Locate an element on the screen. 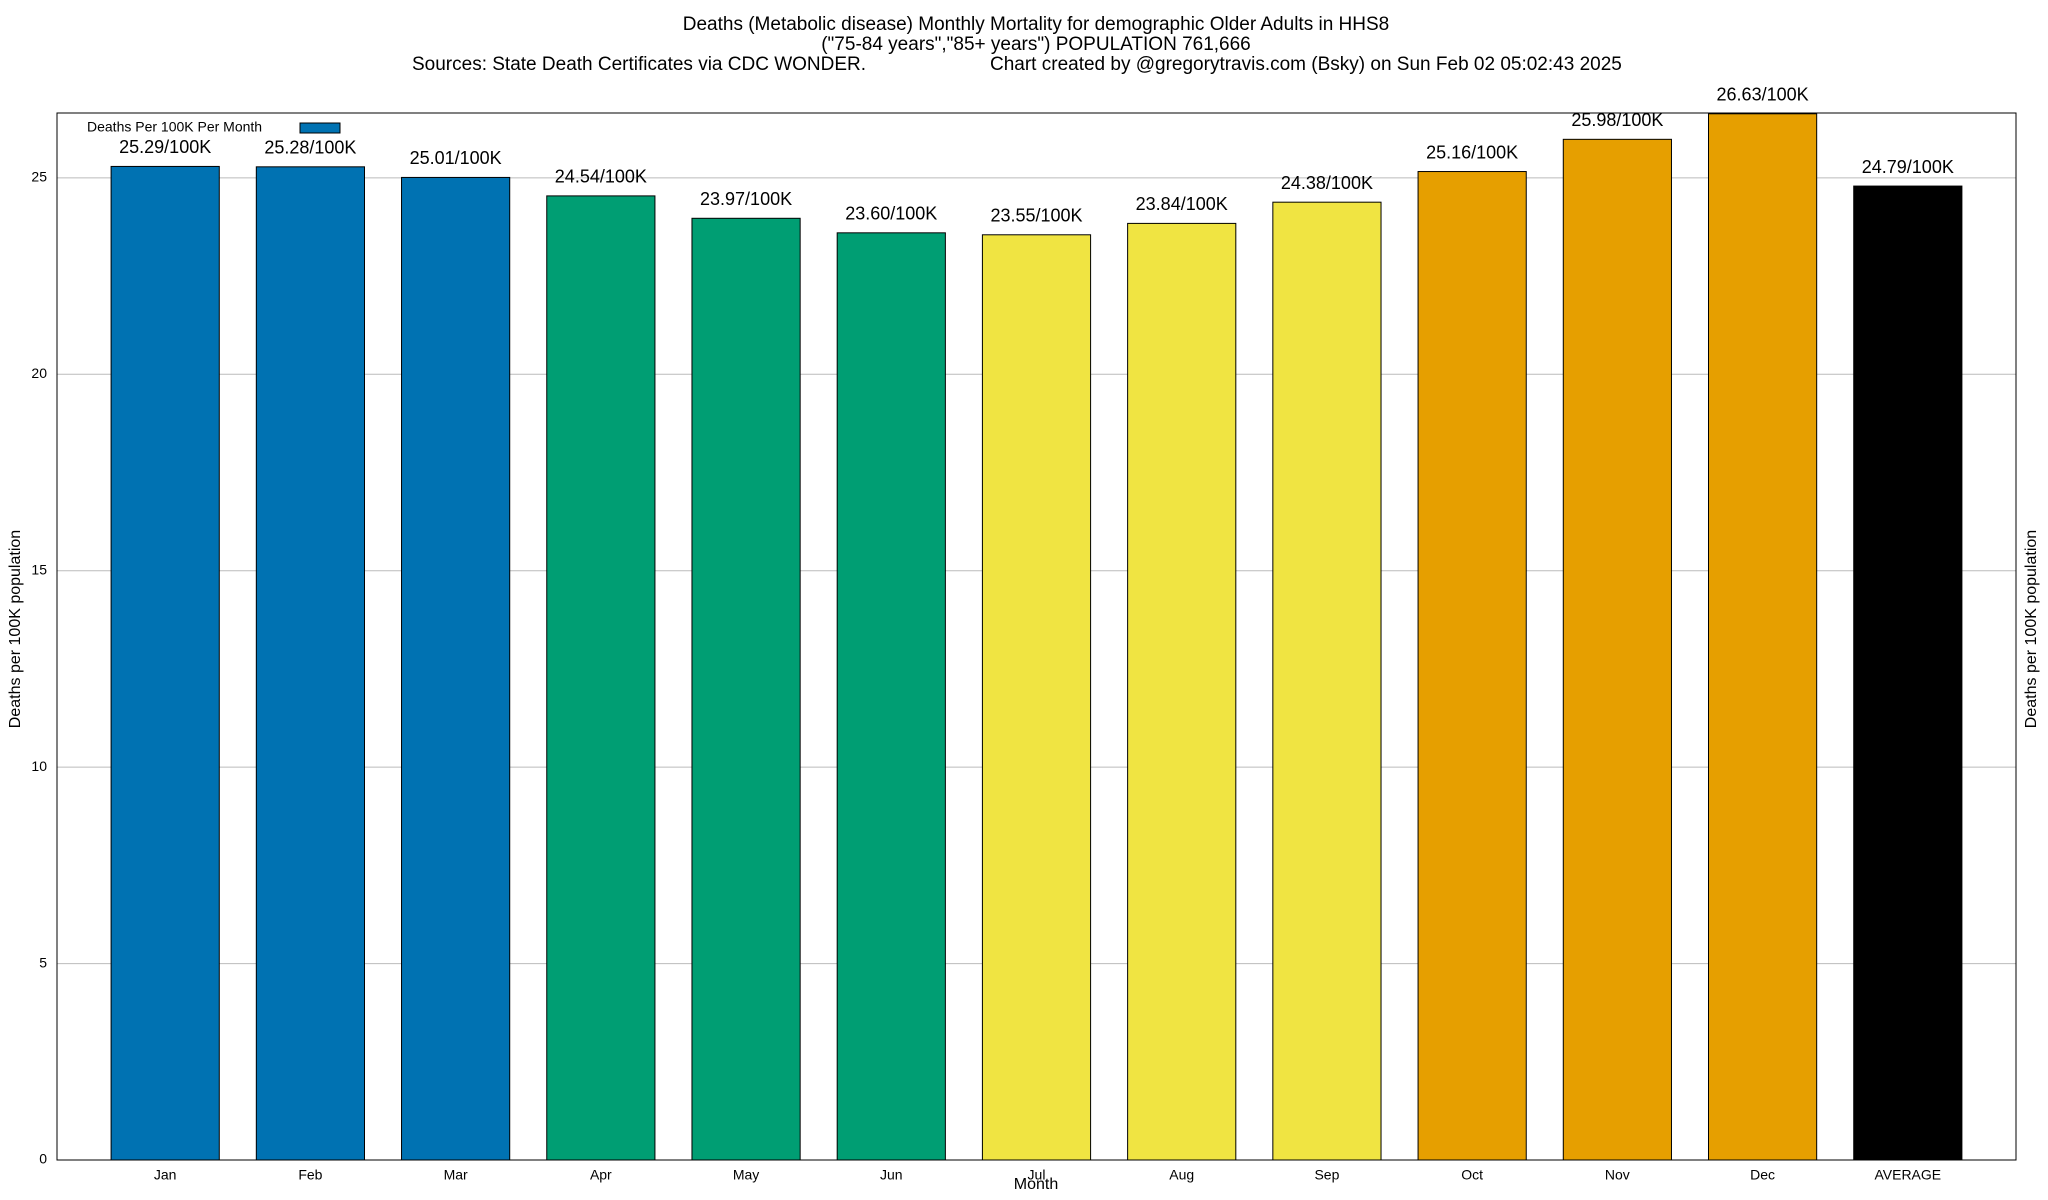  y-tick-label: 5 is located at coordinates (43, 962).